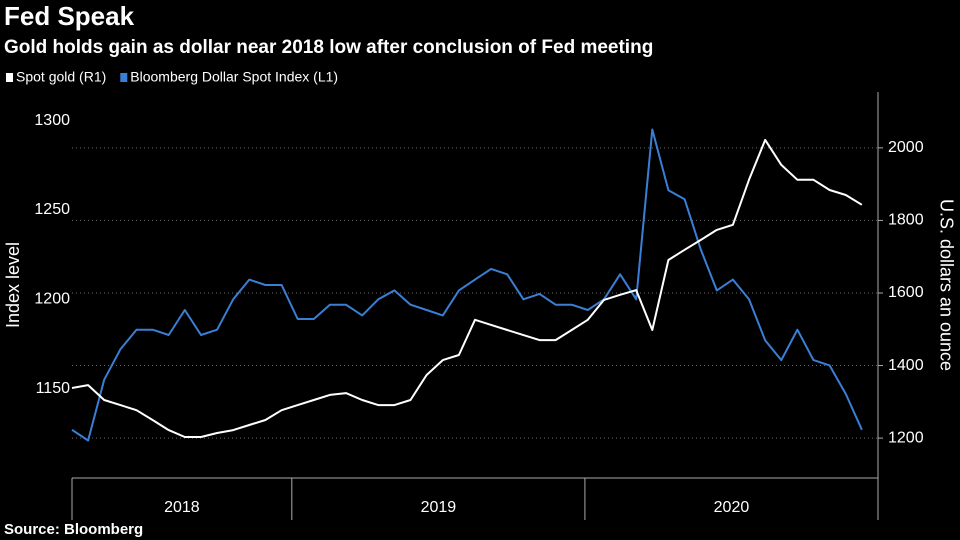 This screenshot has height=540, width=960. I want to click on legend-label: Bloomberg Dollar Spot Index (L1), so click(234, 77).